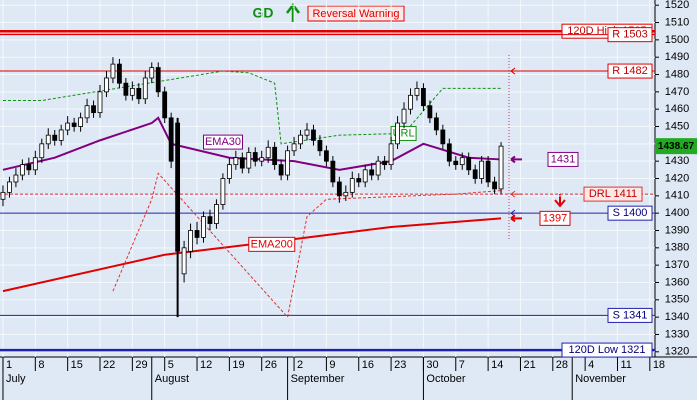  What do you see at coordinates (677, 178) in the screenshot?
I see `y-tick-label: 1420` at bounding box center [677, 178].